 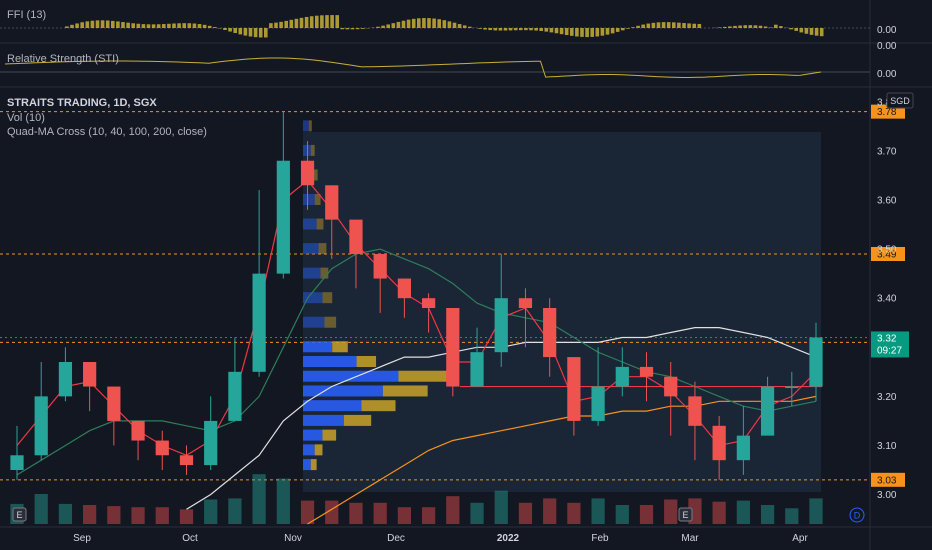 What do you see at coordinates (887, 299) in the screenshot?
I see `price-tick-3.40: 3.40` at bounding box center [887, 299].